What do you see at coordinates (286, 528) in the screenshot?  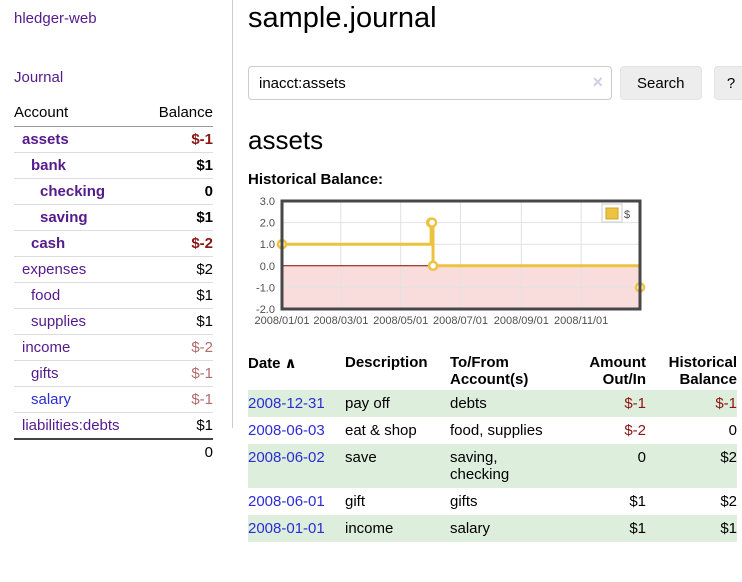 I see `transaction-date-link: 2008-01-01` at bounding box center [286, 528].